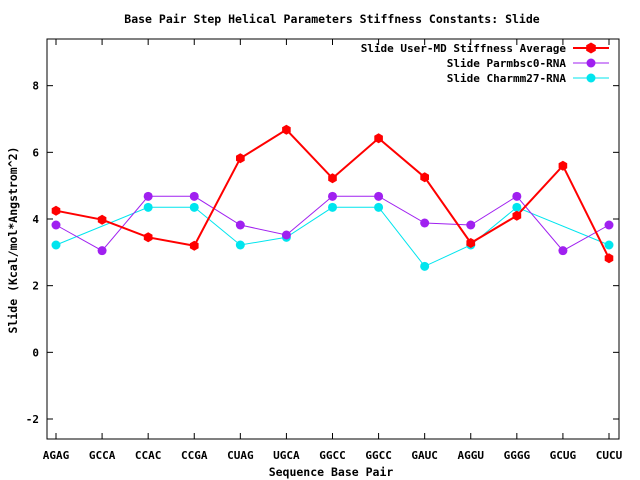 Image resolution: width=640 pixels, height=480 pixels. What do you see at coordinates (471, 455) in the screenshot?
I see `x-tick-label: AGGU` at bounding box center [471, 455].